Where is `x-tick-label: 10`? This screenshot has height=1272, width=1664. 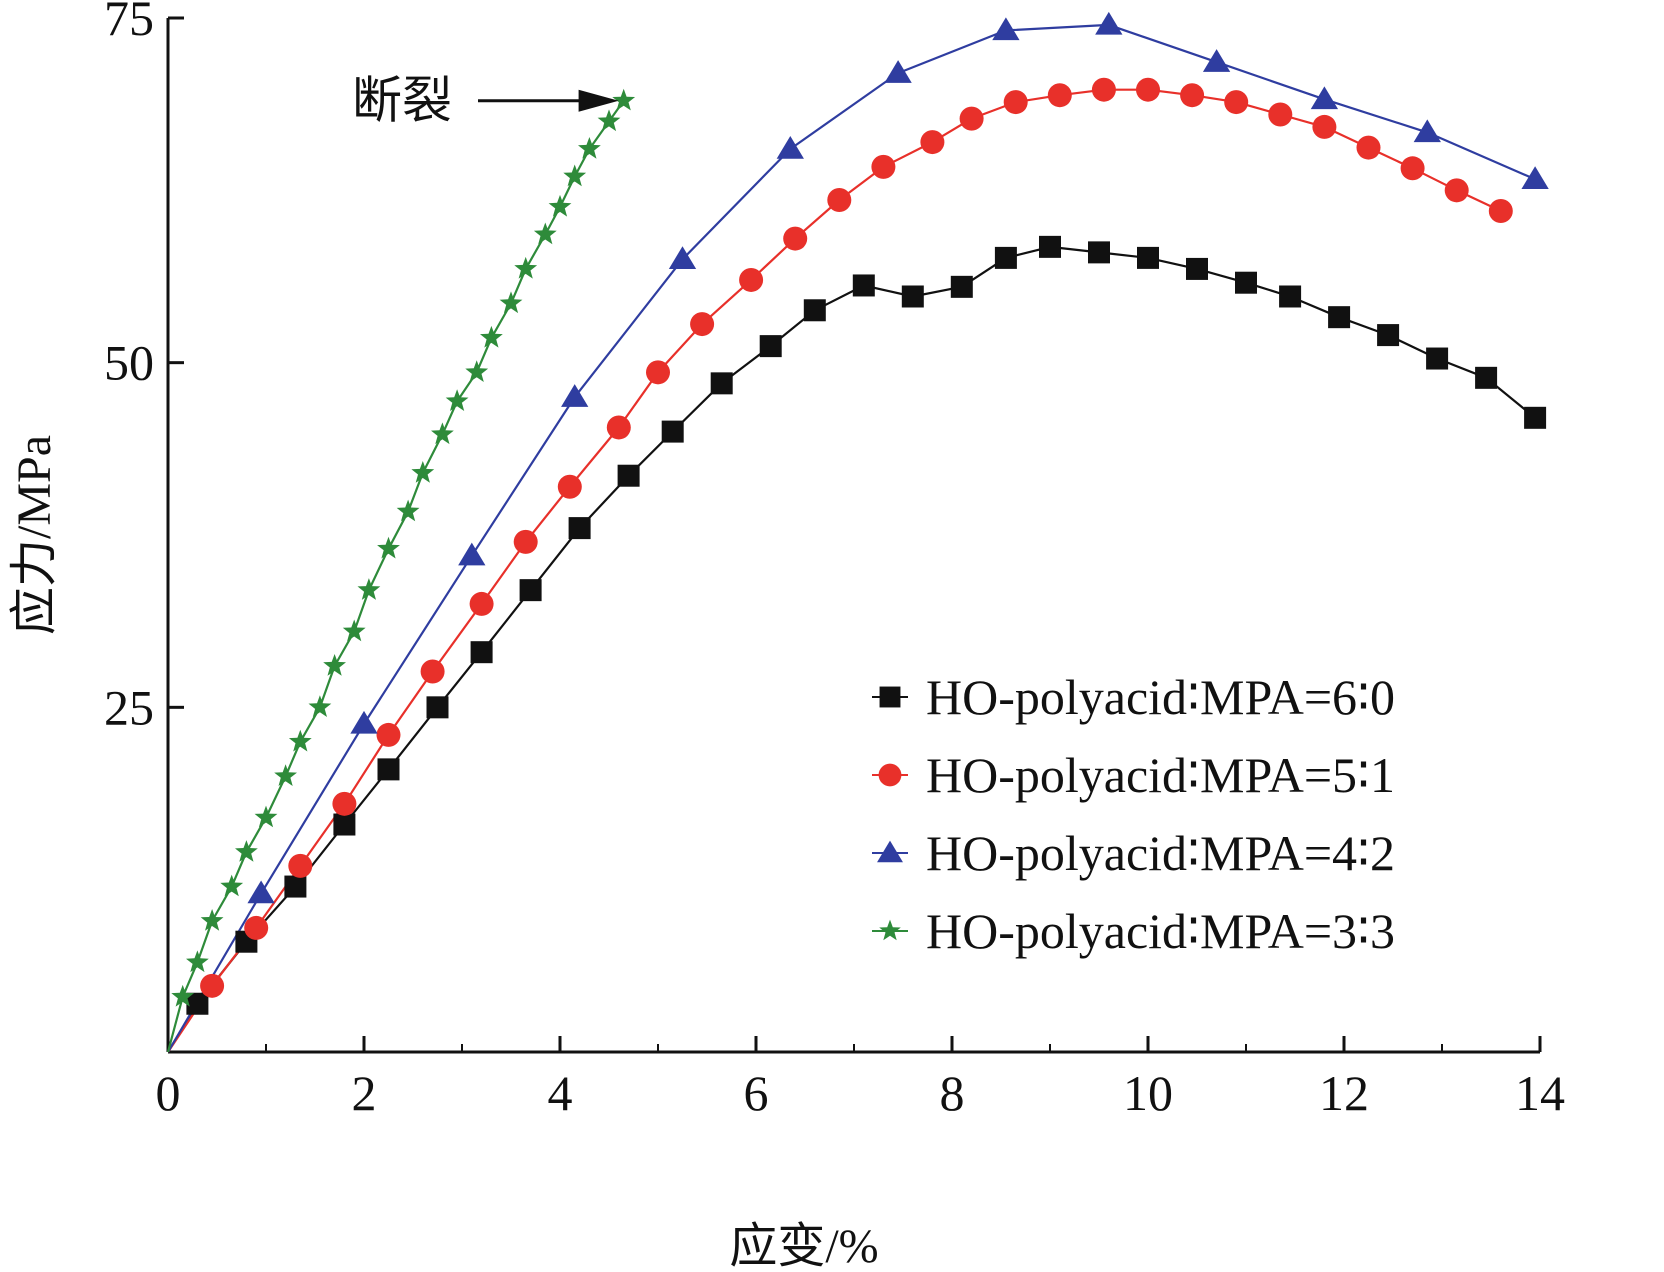
x-tick-label: 10 is located at coordinates (1148, 1093).